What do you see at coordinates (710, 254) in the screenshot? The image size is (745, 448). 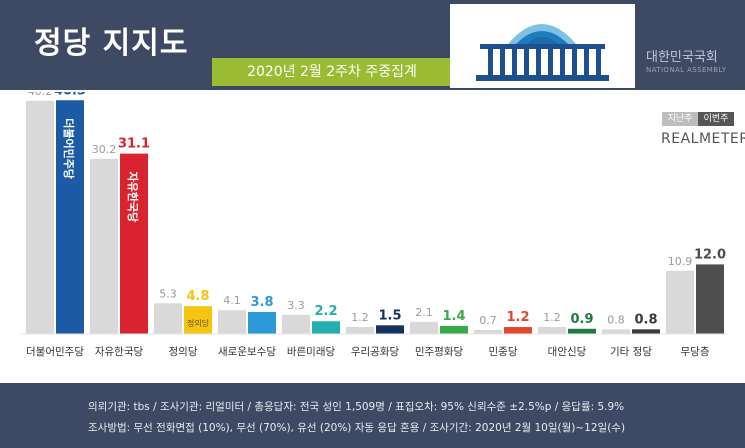 I see `value-label-current-independent: 12.0` at bounding box center [710, 254].